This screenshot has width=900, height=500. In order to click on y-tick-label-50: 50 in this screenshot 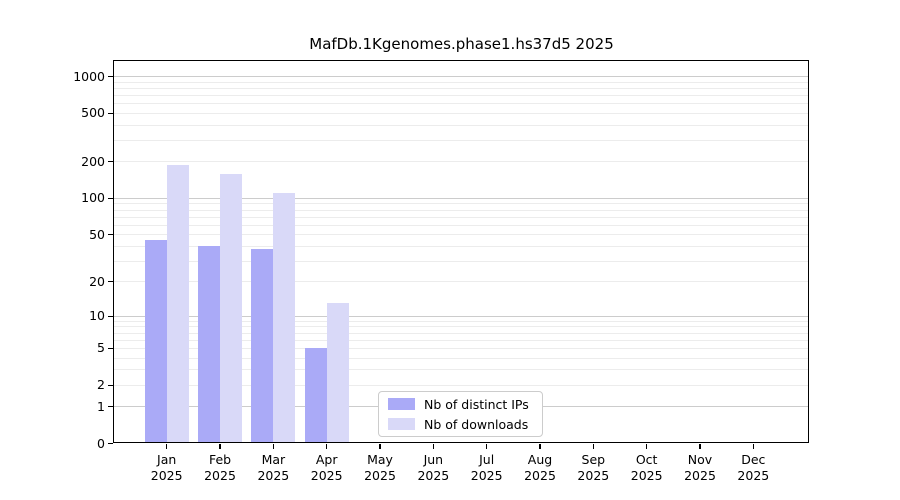, I will do `click(97, 234)`.